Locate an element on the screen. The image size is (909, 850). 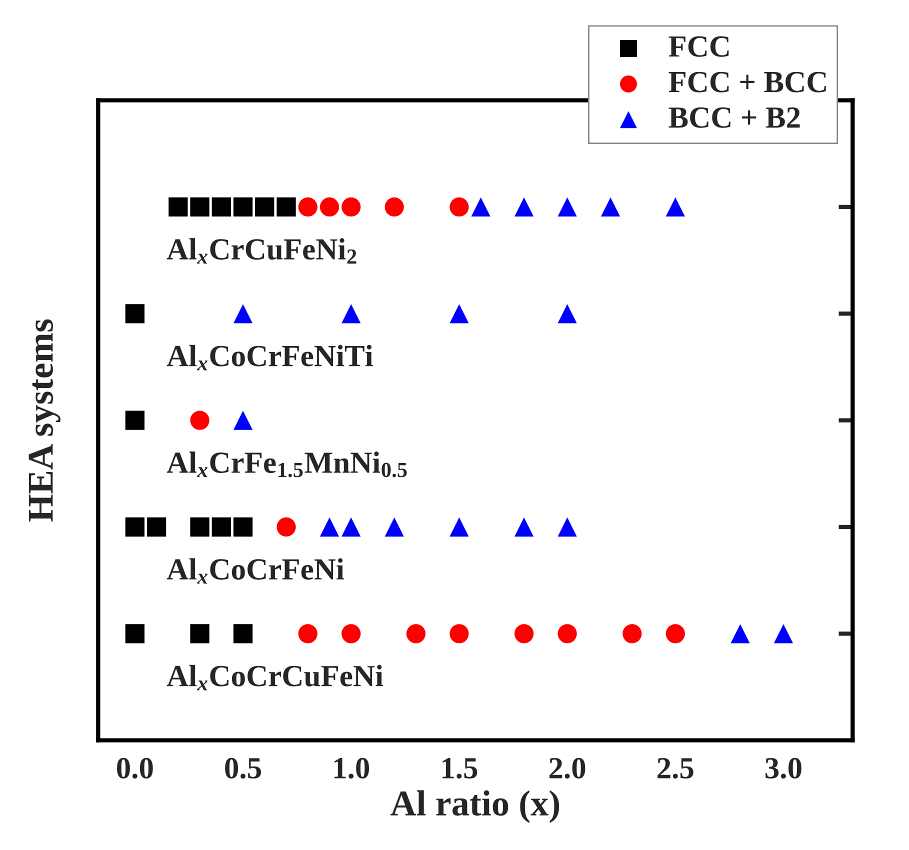
x-tick-label: 2.0 is located at coordinates (567, 768).